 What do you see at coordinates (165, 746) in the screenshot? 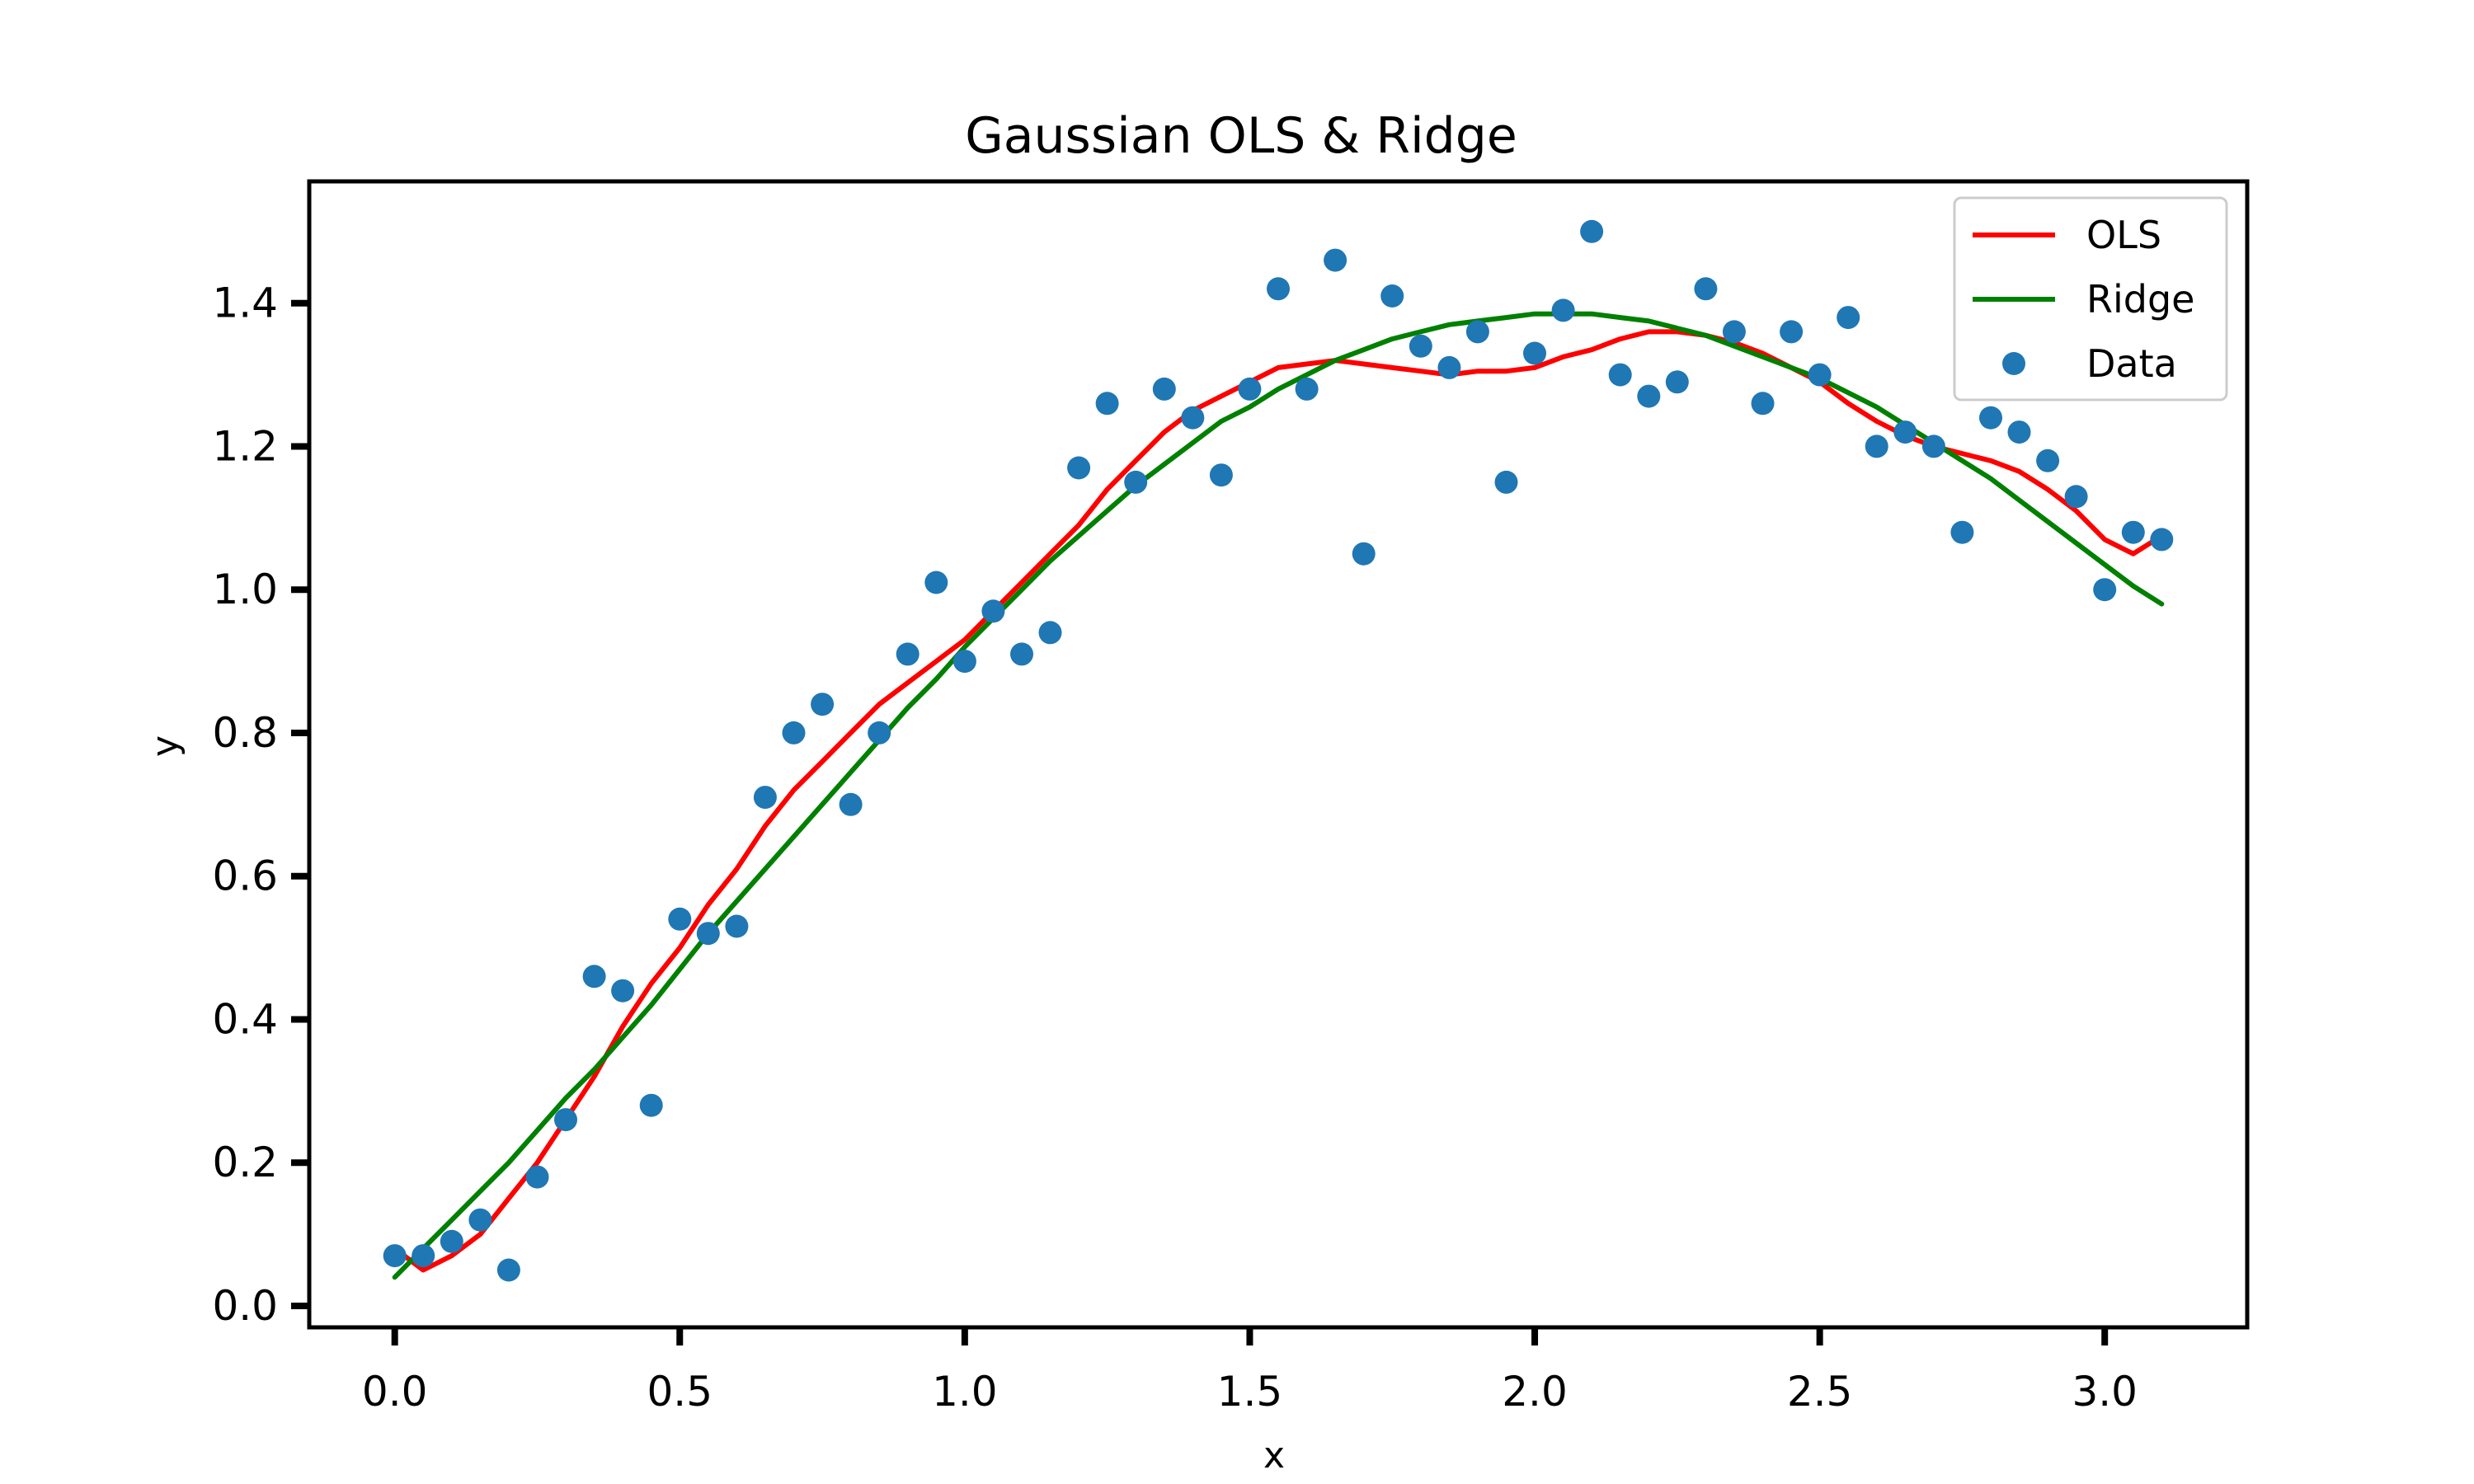
I see `y-axis-label: y` at bounding box center [165, 746].